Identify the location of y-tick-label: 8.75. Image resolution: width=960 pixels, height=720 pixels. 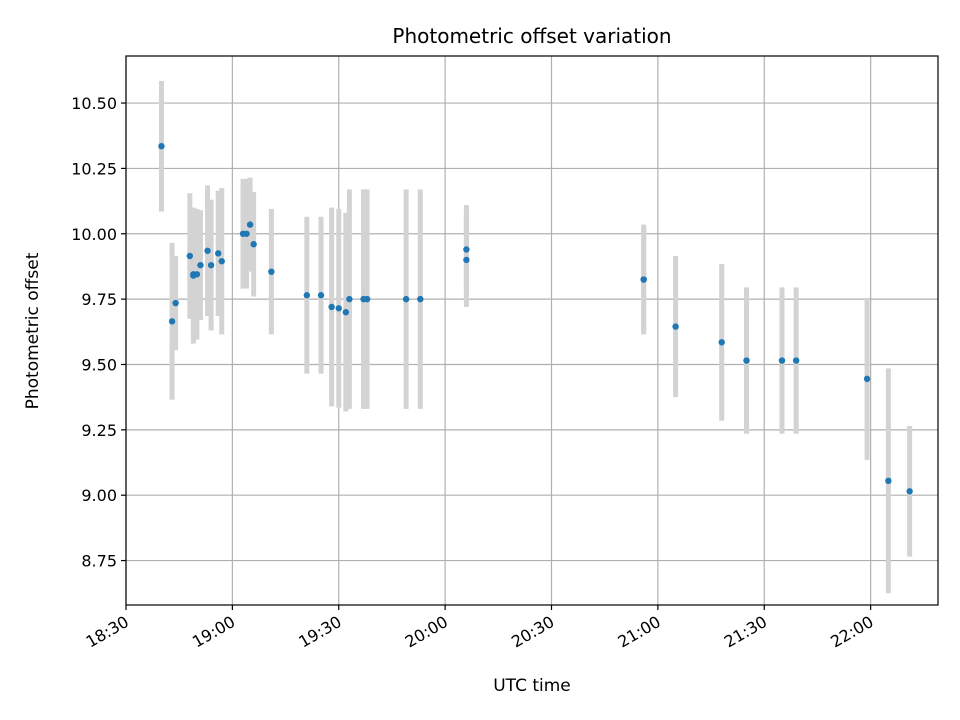
(99, 561).